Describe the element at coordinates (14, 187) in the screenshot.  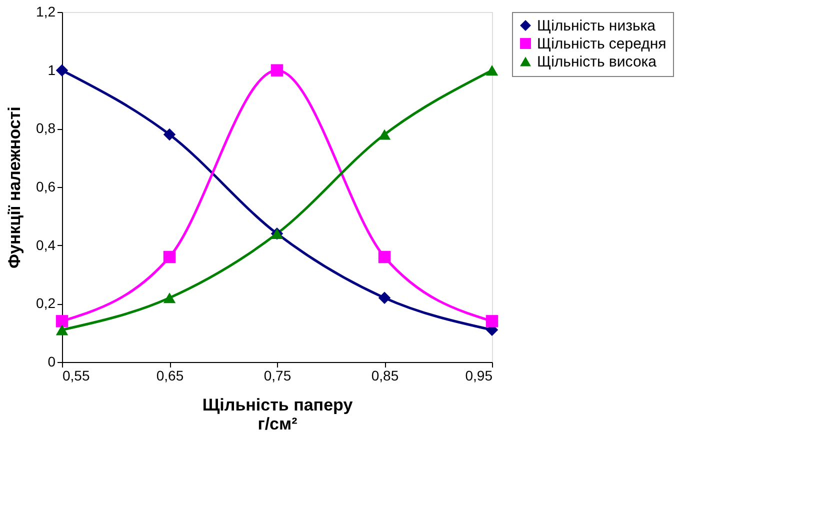
I see `y-axis-title: Функції належності` at that location.